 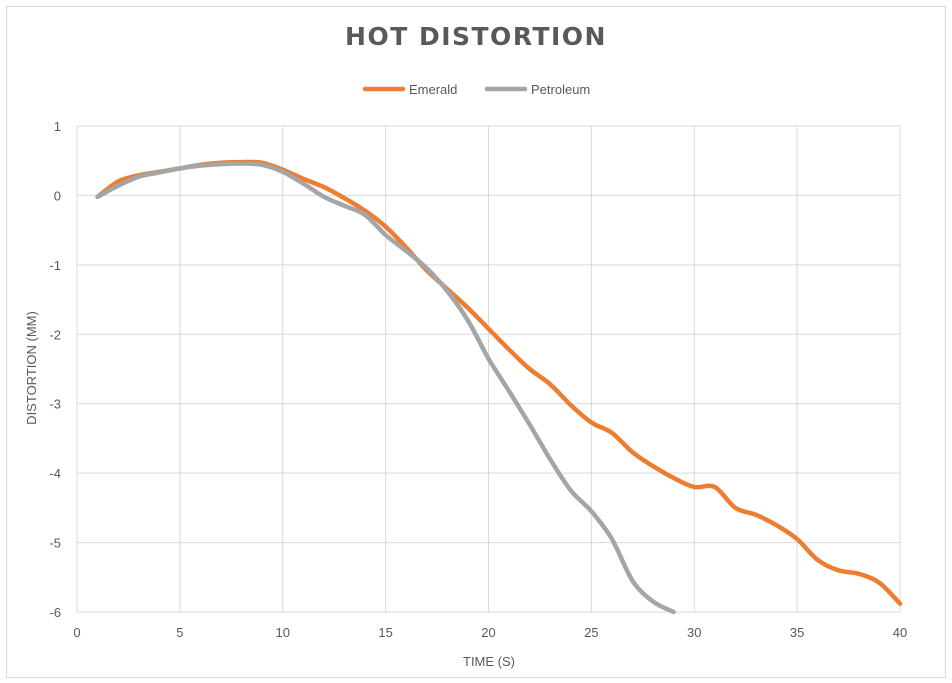 What do you see at coordinates (900, 632) in the screenshot?
I see `x-tick-label: 40` at bounding box center [900, 632].